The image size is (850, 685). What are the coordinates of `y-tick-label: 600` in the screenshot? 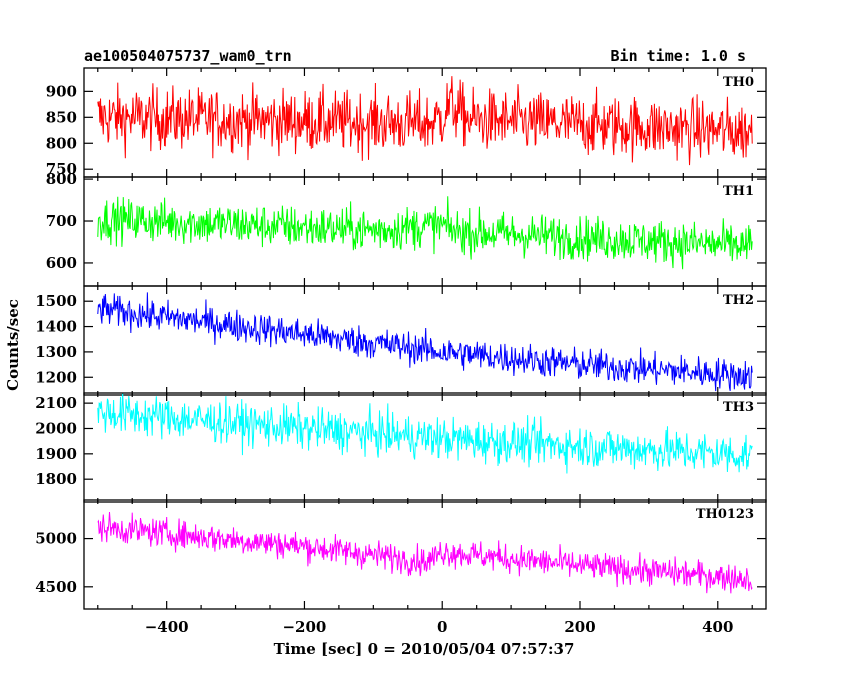 It's located at (61, 263).